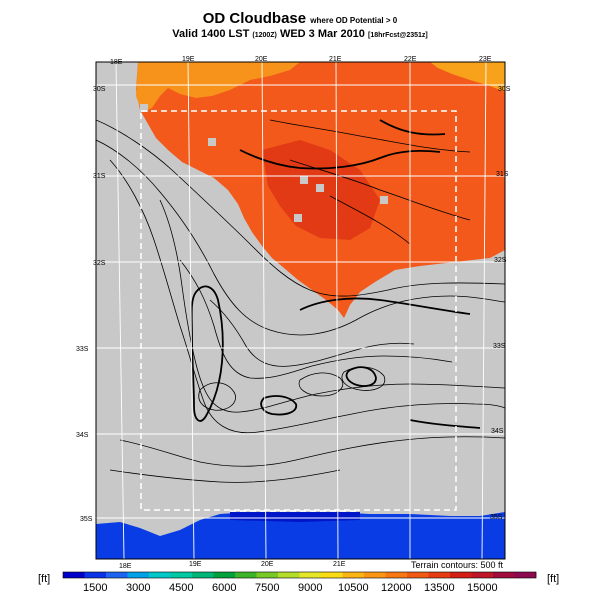 The height and width of the screenshot is (600, 600). Describe the element at coordinates (95, 588) in the screenshot. I see `colorbar-tick-label: 1500` at that location.